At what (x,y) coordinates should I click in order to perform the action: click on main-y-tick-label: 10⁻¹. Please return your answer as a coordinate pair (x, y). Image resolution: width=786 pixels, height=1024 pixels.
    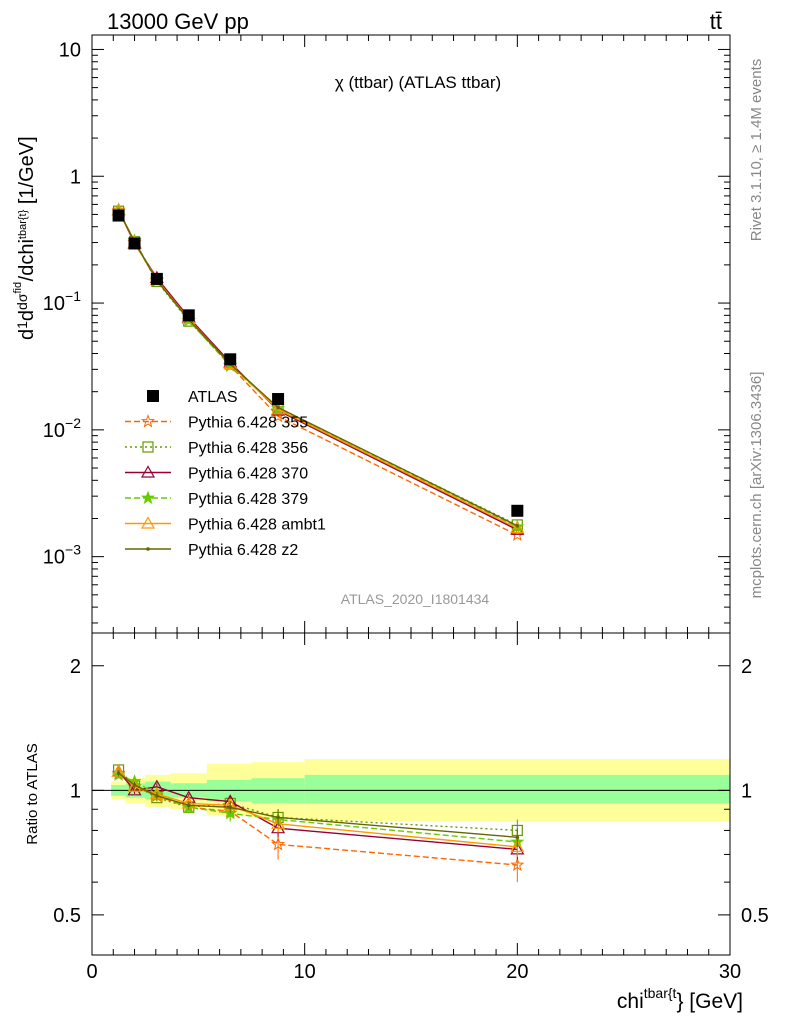
    Looking at the image, I should click on (62, 301).